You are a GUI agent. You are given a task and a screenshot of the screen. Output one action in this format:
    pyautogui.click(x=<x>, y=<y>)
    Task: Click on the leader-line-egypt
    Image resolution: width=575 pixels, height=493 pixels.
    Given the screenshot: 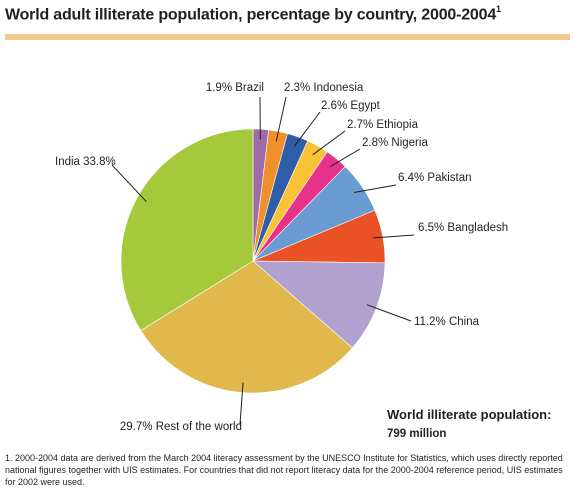 What is the action you would take?
    pyautogui.click(x=307, y=129)
    